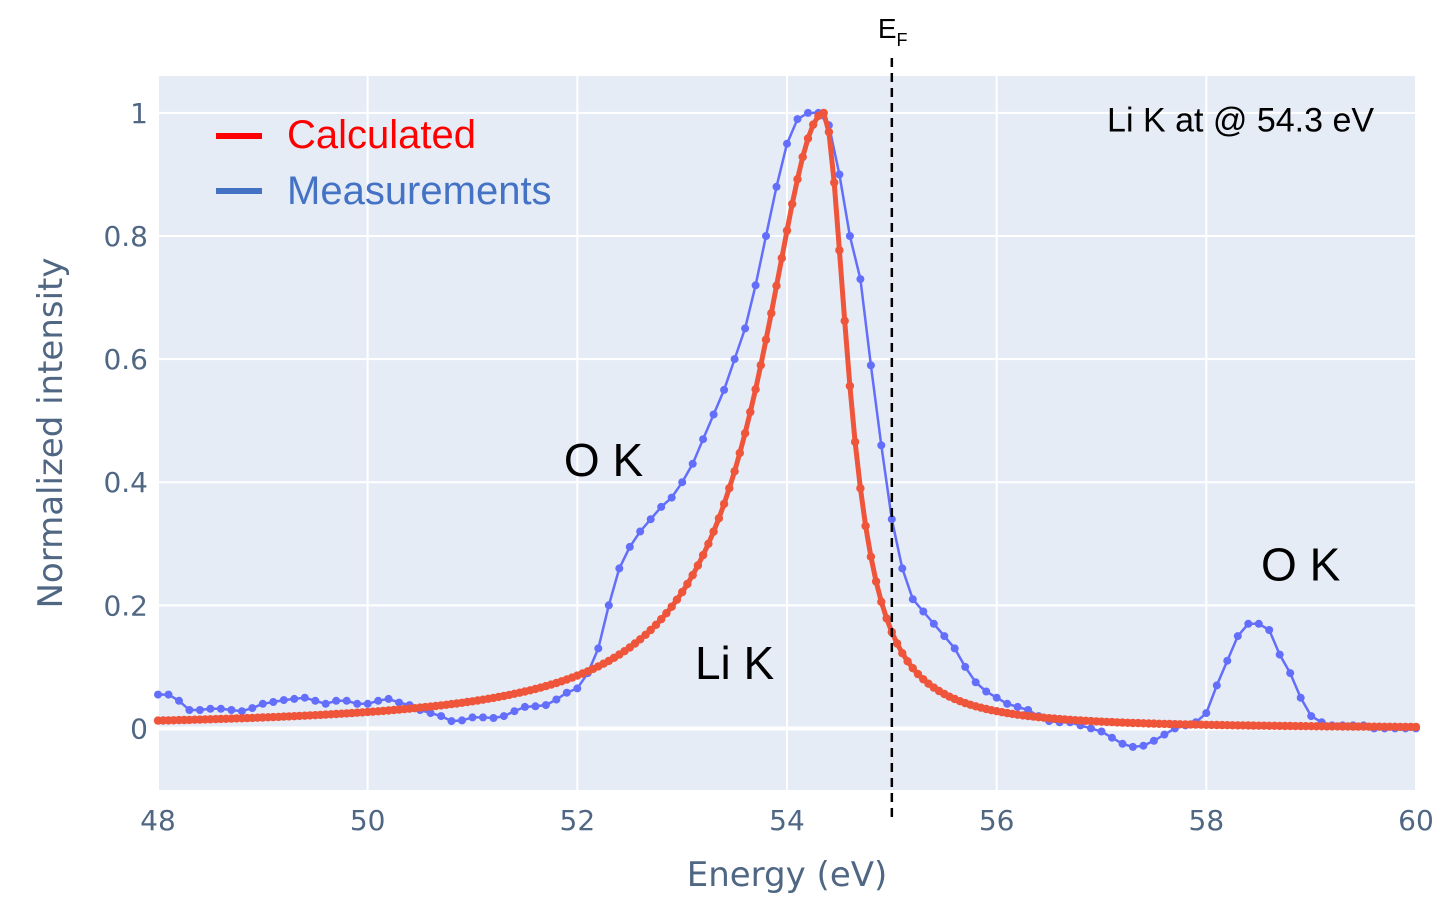 Image resolution: width=1441 pixels, height=897 pixels. What do you see at coordinates (381, 135) in the screenshot?
I see `legend-label-calculated: Calculated` at bounding box center [381, 135].